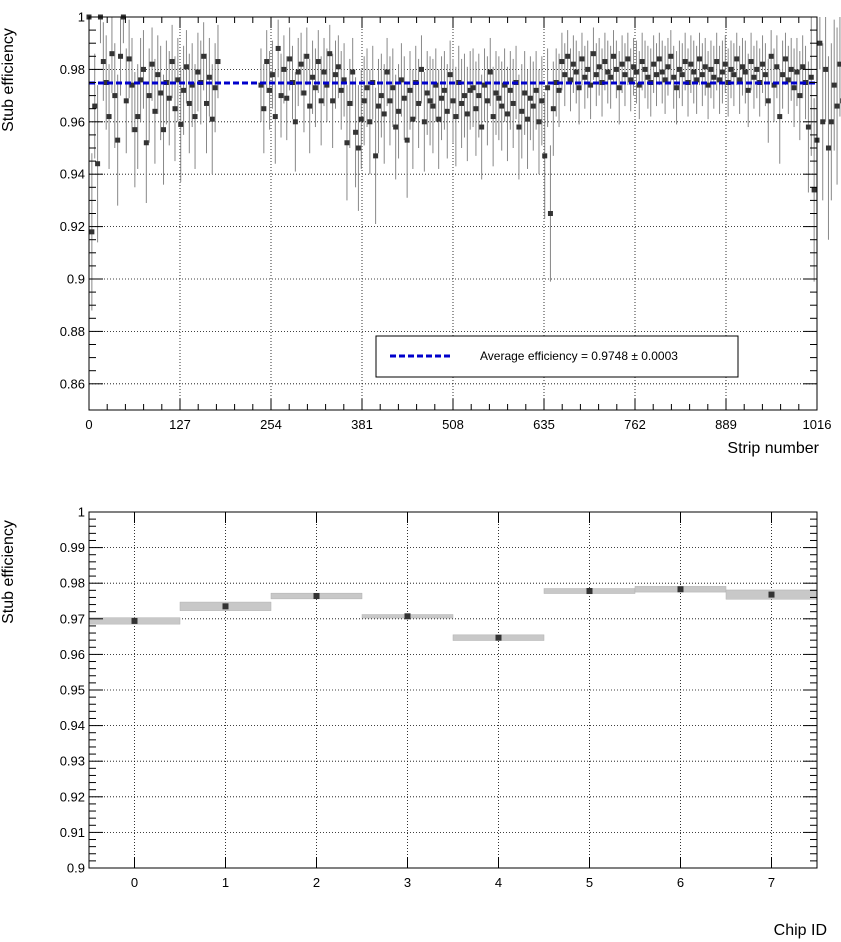  What do you see at coordinates (680, 882) in the screenshot?
I see `x-tick-label: 6` at bounding box center [680, 882].